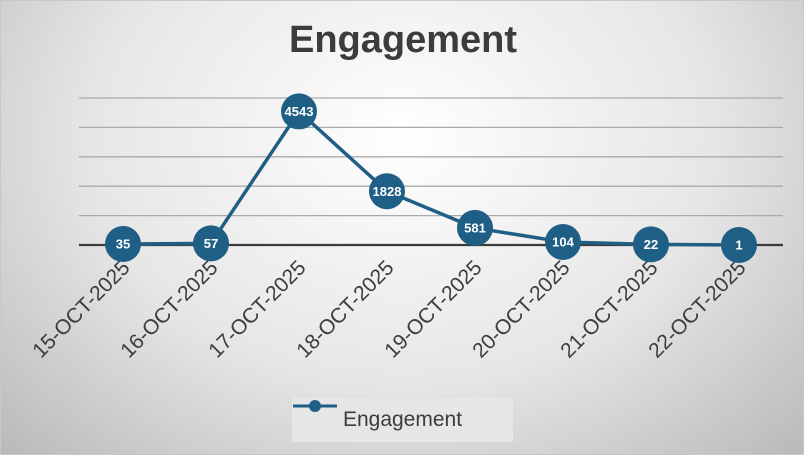 The width and height of the screenshot is (804, 455). I want to click on data-label: 4543, so click(299, 111).